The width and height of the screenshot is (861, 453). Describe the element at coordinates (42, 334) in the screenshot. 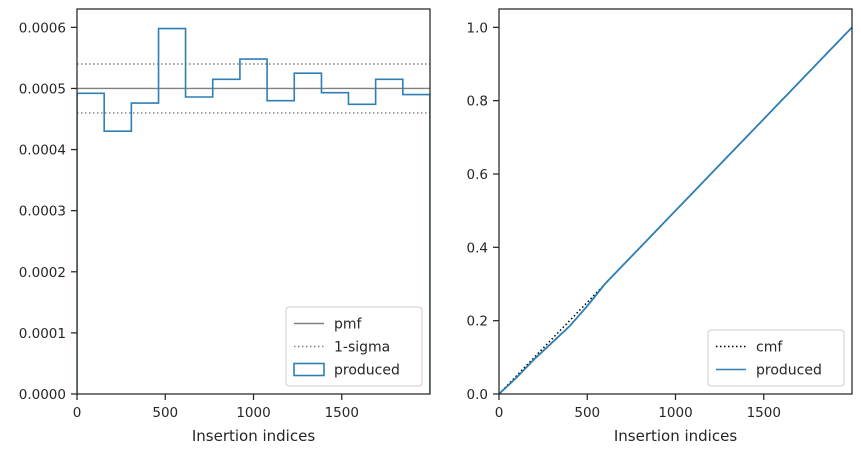

I see `left-y-tick-label: 0.0001` at that location.